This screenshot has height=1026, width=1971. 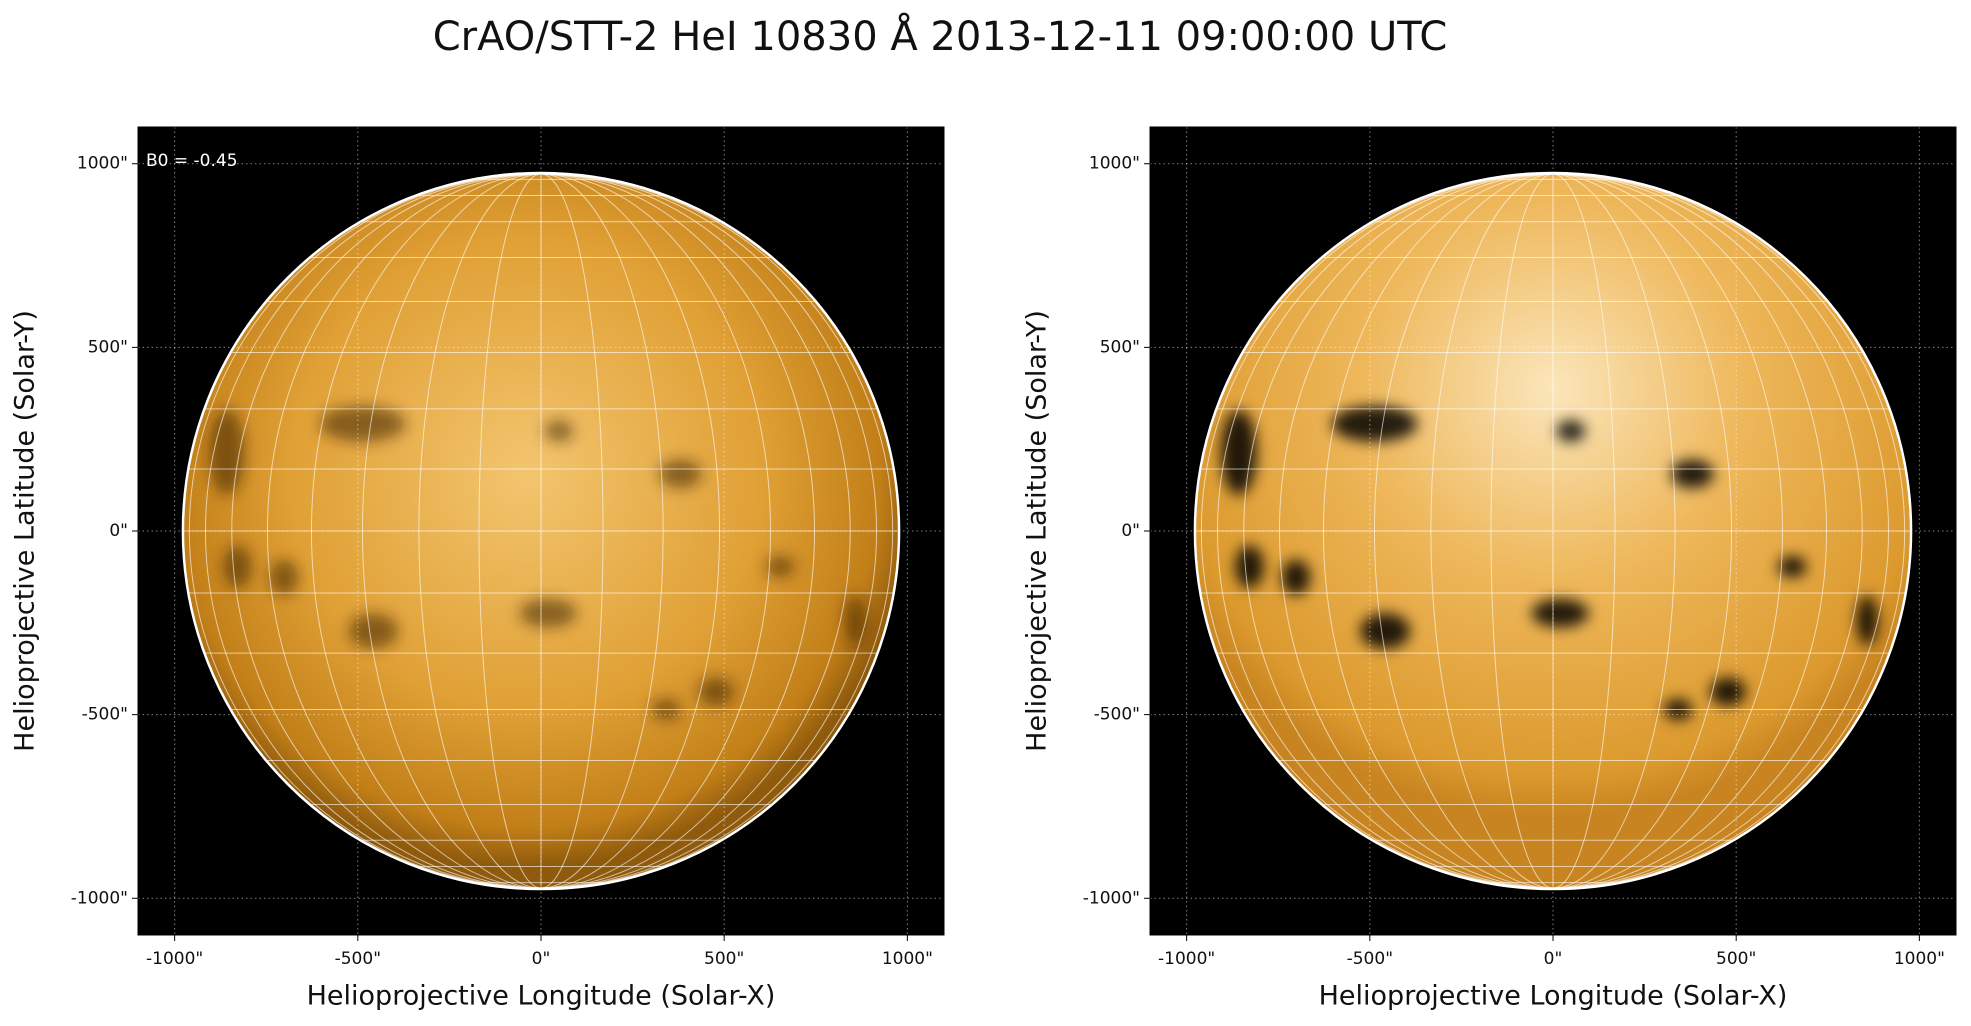 What do you see at coordinates (192, 161) in the screenshot?
I see `annotation: B0 = -0.45` at bounding box center [192, 161].